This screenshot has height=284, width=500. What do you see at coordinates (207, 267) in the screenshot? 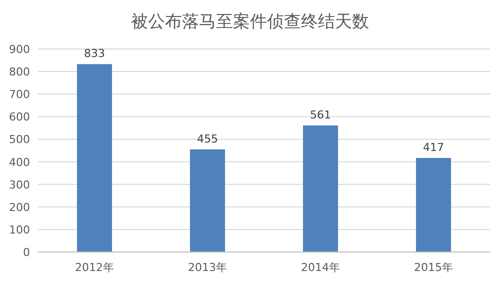
I see `x-tick-label: 2013年` at bounding box center [207, 267].